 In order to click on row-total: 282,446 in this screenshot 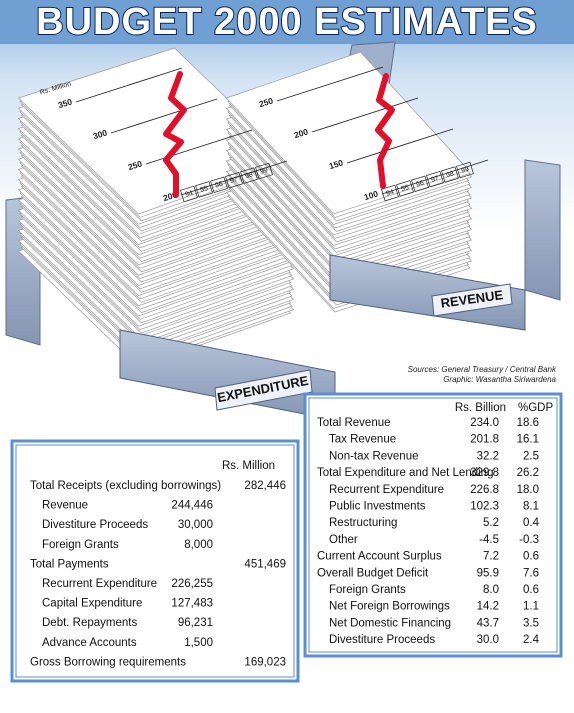, I will do `click(265, 486)`.